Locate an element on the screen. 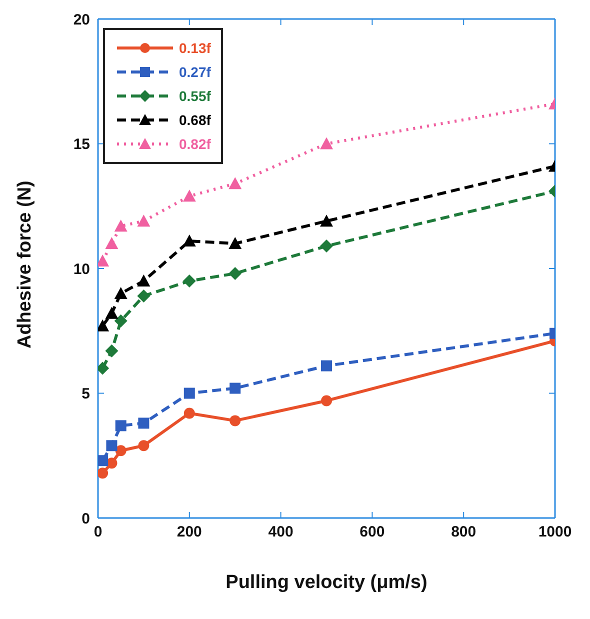  x-tick-label: 800 is located at coordinates (463, 532).